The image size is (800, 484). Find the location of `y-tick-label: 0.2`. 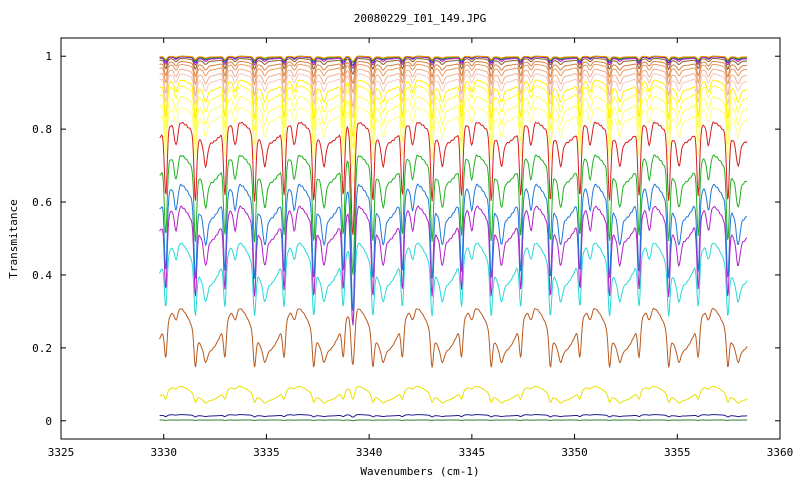

y-tick-label: 0.2 is located at coordinates (42, 348).